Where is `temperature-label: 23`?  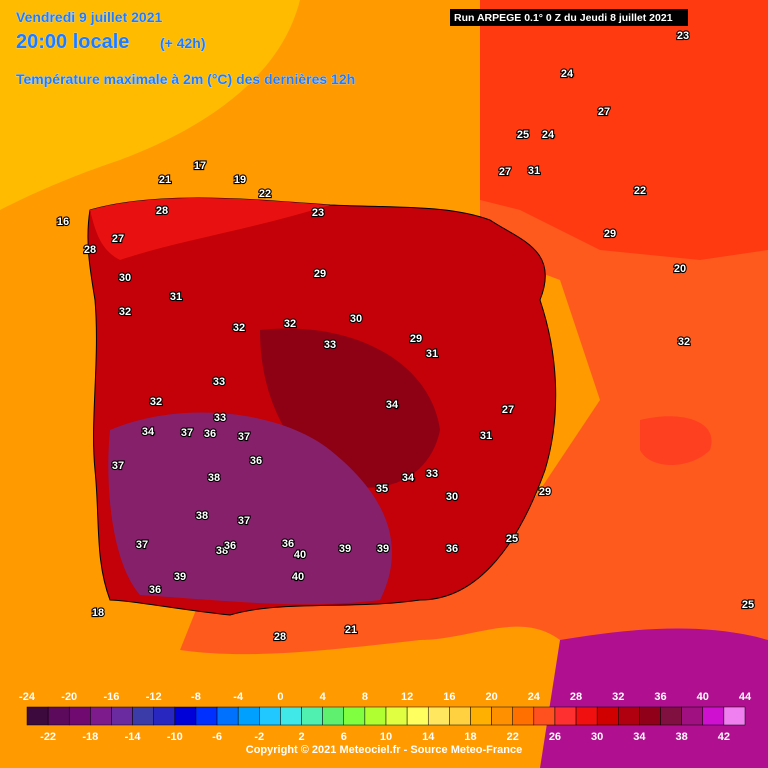
temperature-label: 23 is located at coordinates (318, 213).